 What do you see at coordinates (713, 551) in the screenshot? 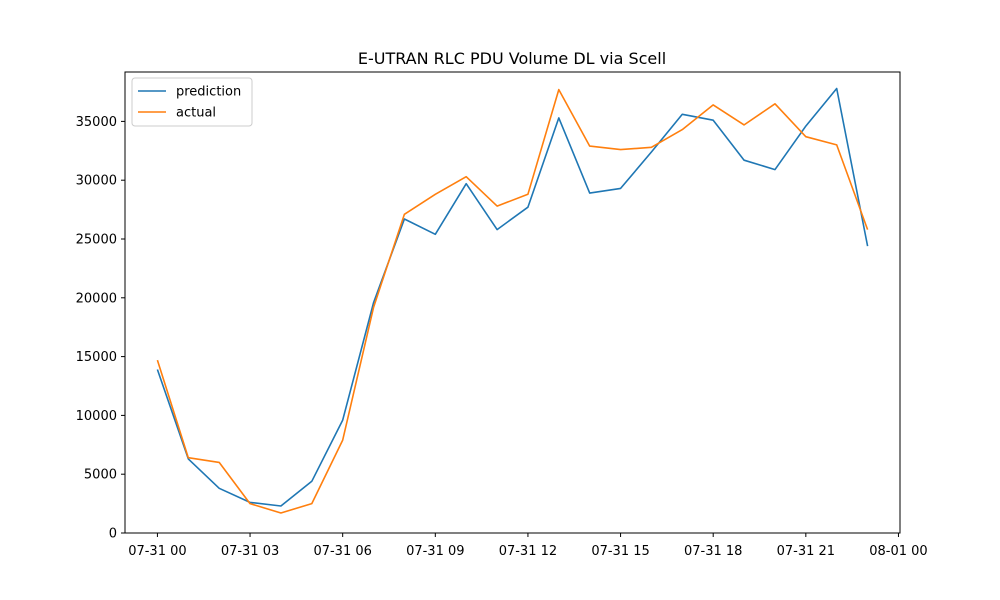
I see `x-tick-label: 07-31 18` at bounding box center [713, 551].